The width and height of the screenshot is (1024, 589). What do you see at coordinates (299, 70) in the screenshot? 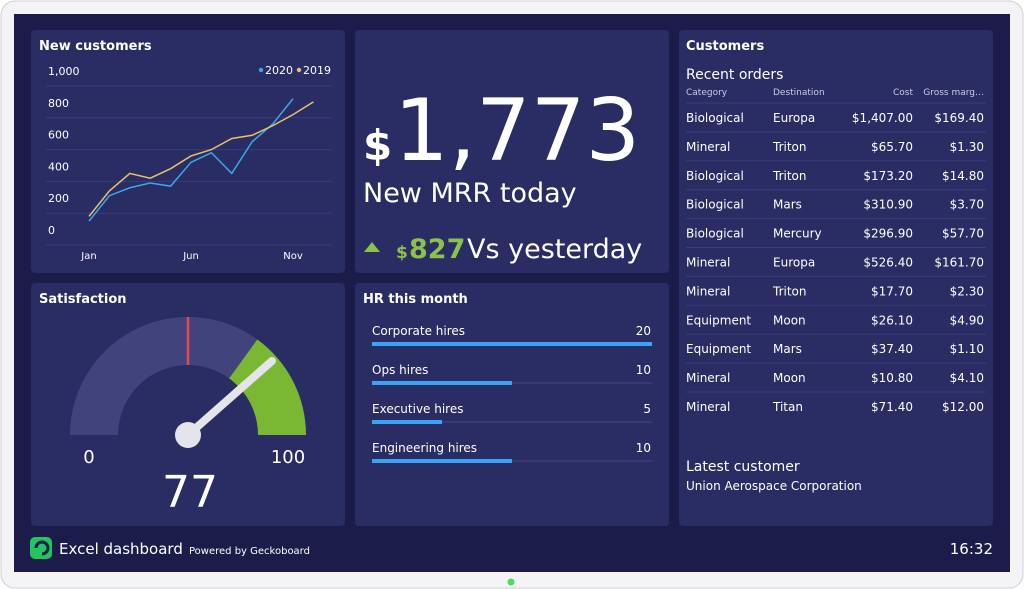
I see `legend-swatch` at bounding box center [299, 70].